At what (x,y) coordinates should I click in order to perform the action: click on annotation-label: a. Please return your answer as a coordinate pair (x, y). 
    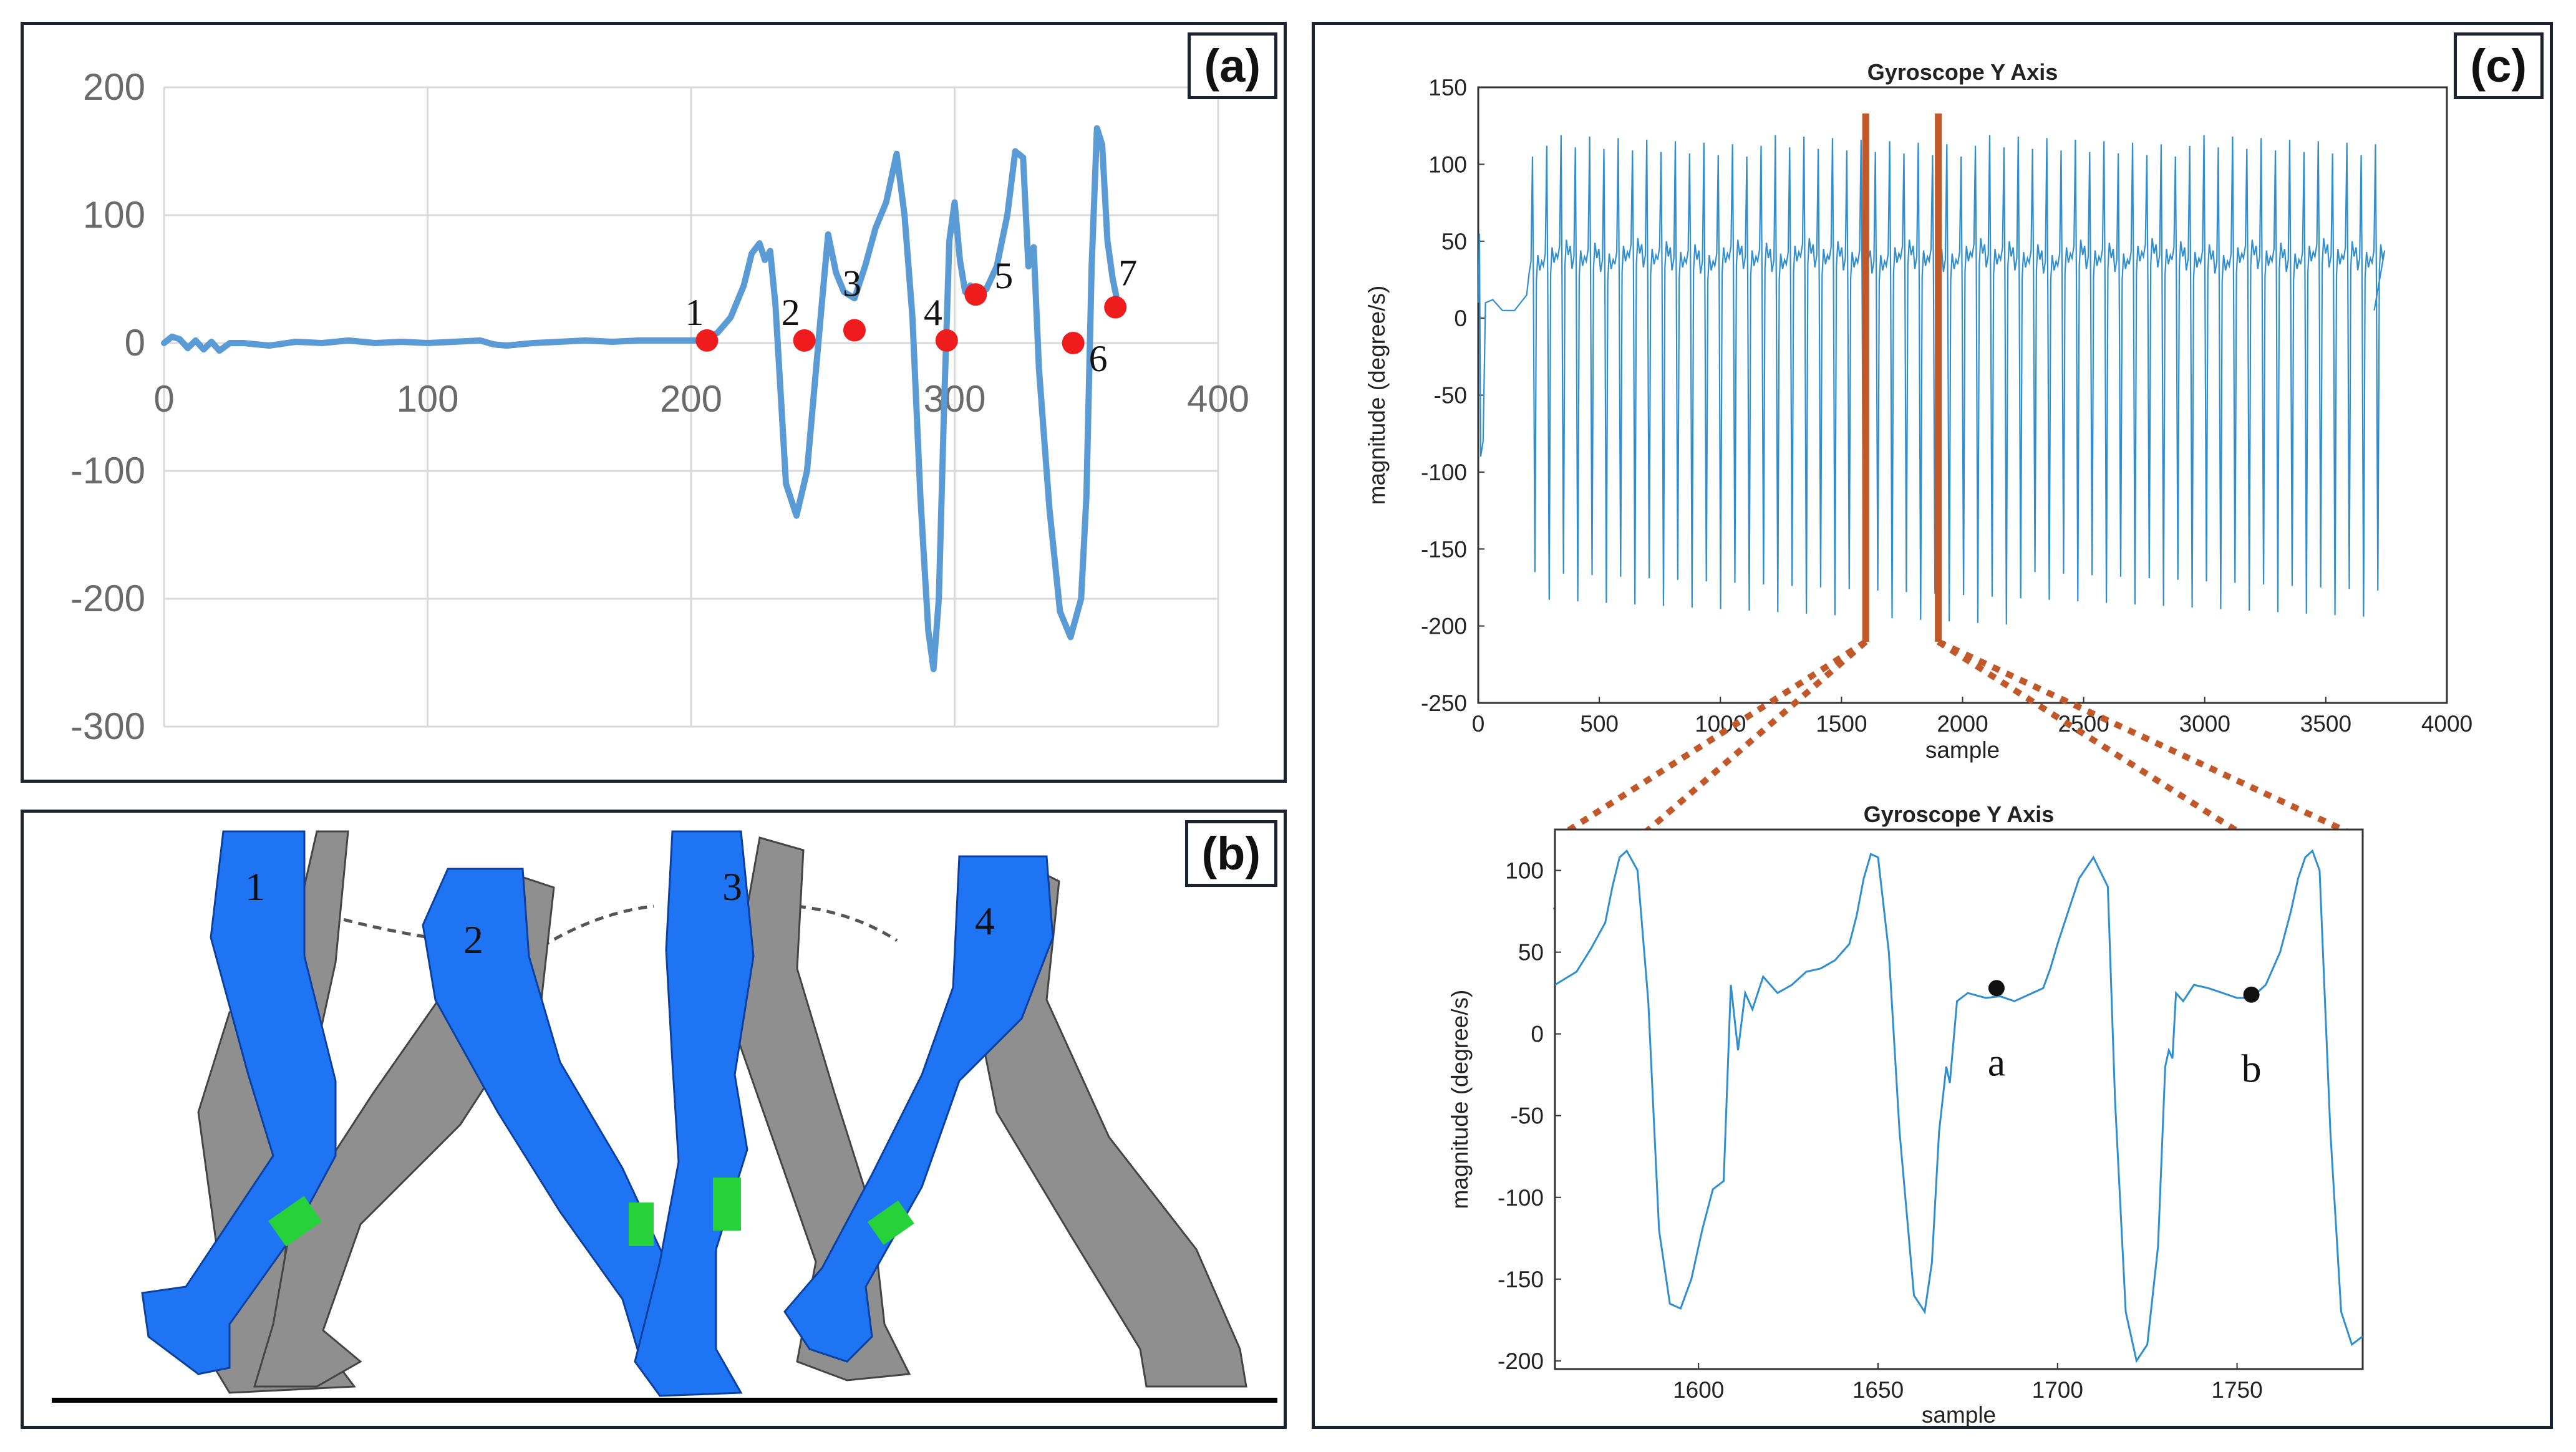
    Looking at the image, I should click on (1997, 1062).